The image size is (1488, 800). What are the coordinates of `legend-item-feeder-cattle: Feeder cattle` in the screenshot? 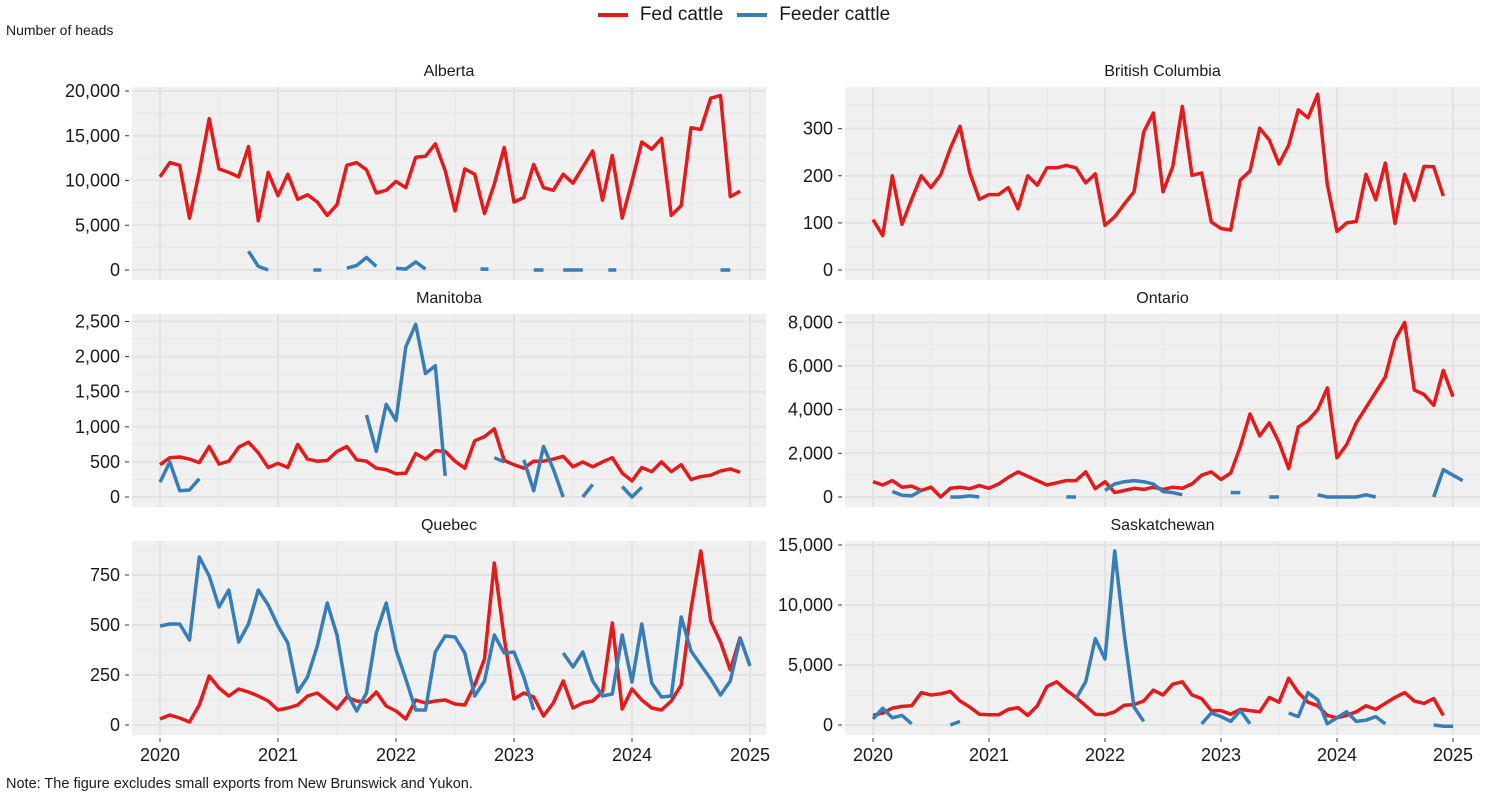 It's located at (813, 15).